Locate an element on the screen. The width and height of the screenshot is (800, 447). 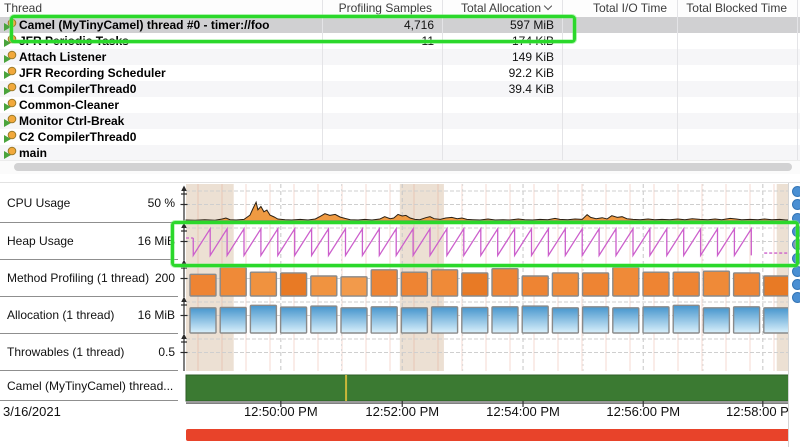
cell-total_allocation is located at coordinates (498, 152).